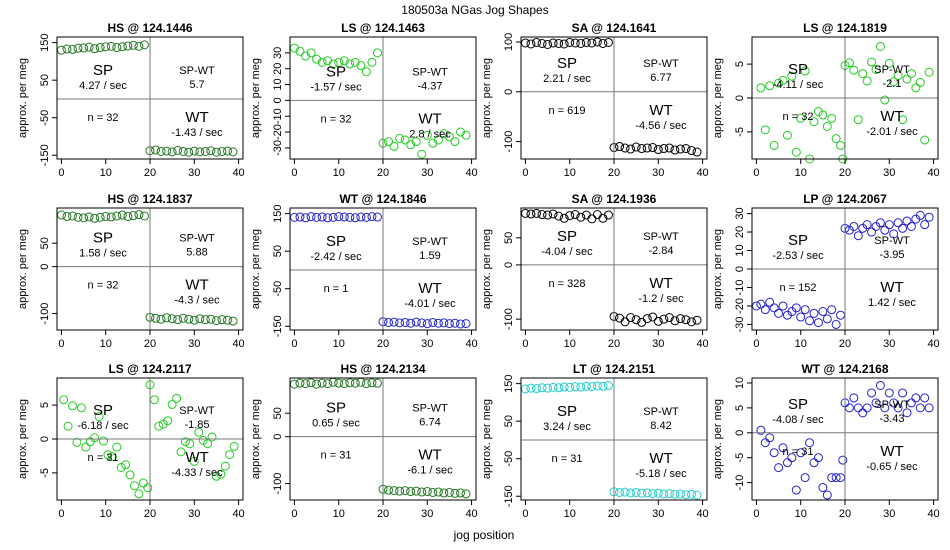 The width and height of the screenshot is (950, 550). What do you see at coordinates (740, 458) in the screenshot?
I see `y-tick-label: -5` at bounding box center [740, 458].